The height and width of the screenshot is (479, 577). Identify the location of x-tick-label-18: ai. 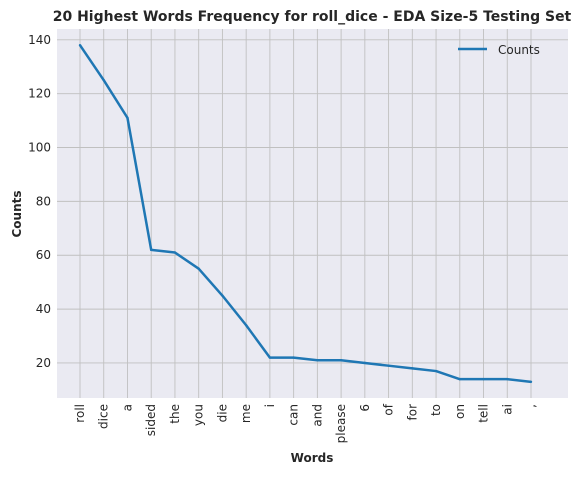
(507, 409).